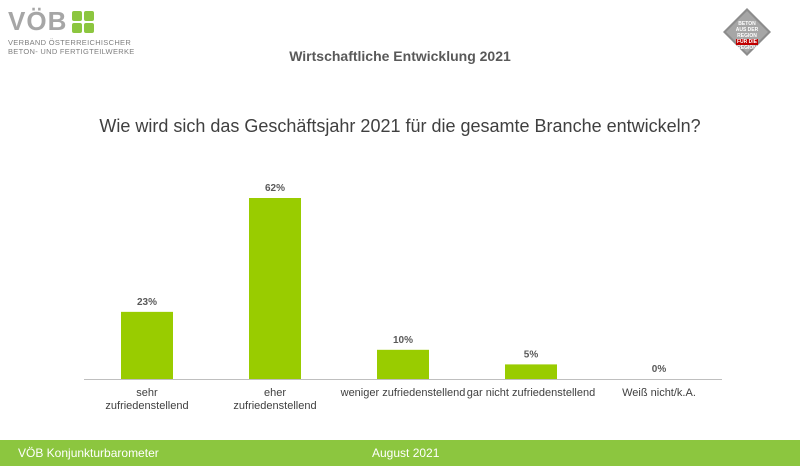 This screenshot has height=466, width=800. What do you see at coordinates (659, 369) in the screenshot?
I see `data-label: 0%` at bounding box center [659, 369].